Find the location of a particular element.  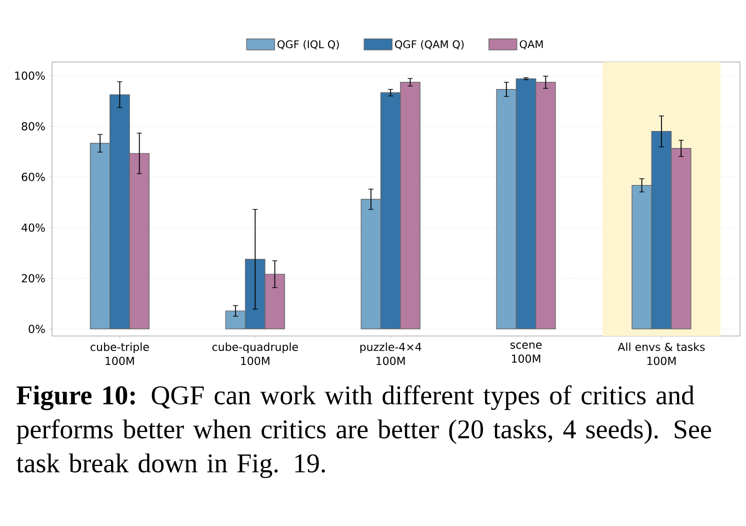

y-tick-label: 20% is located at coordinates (33, 278).